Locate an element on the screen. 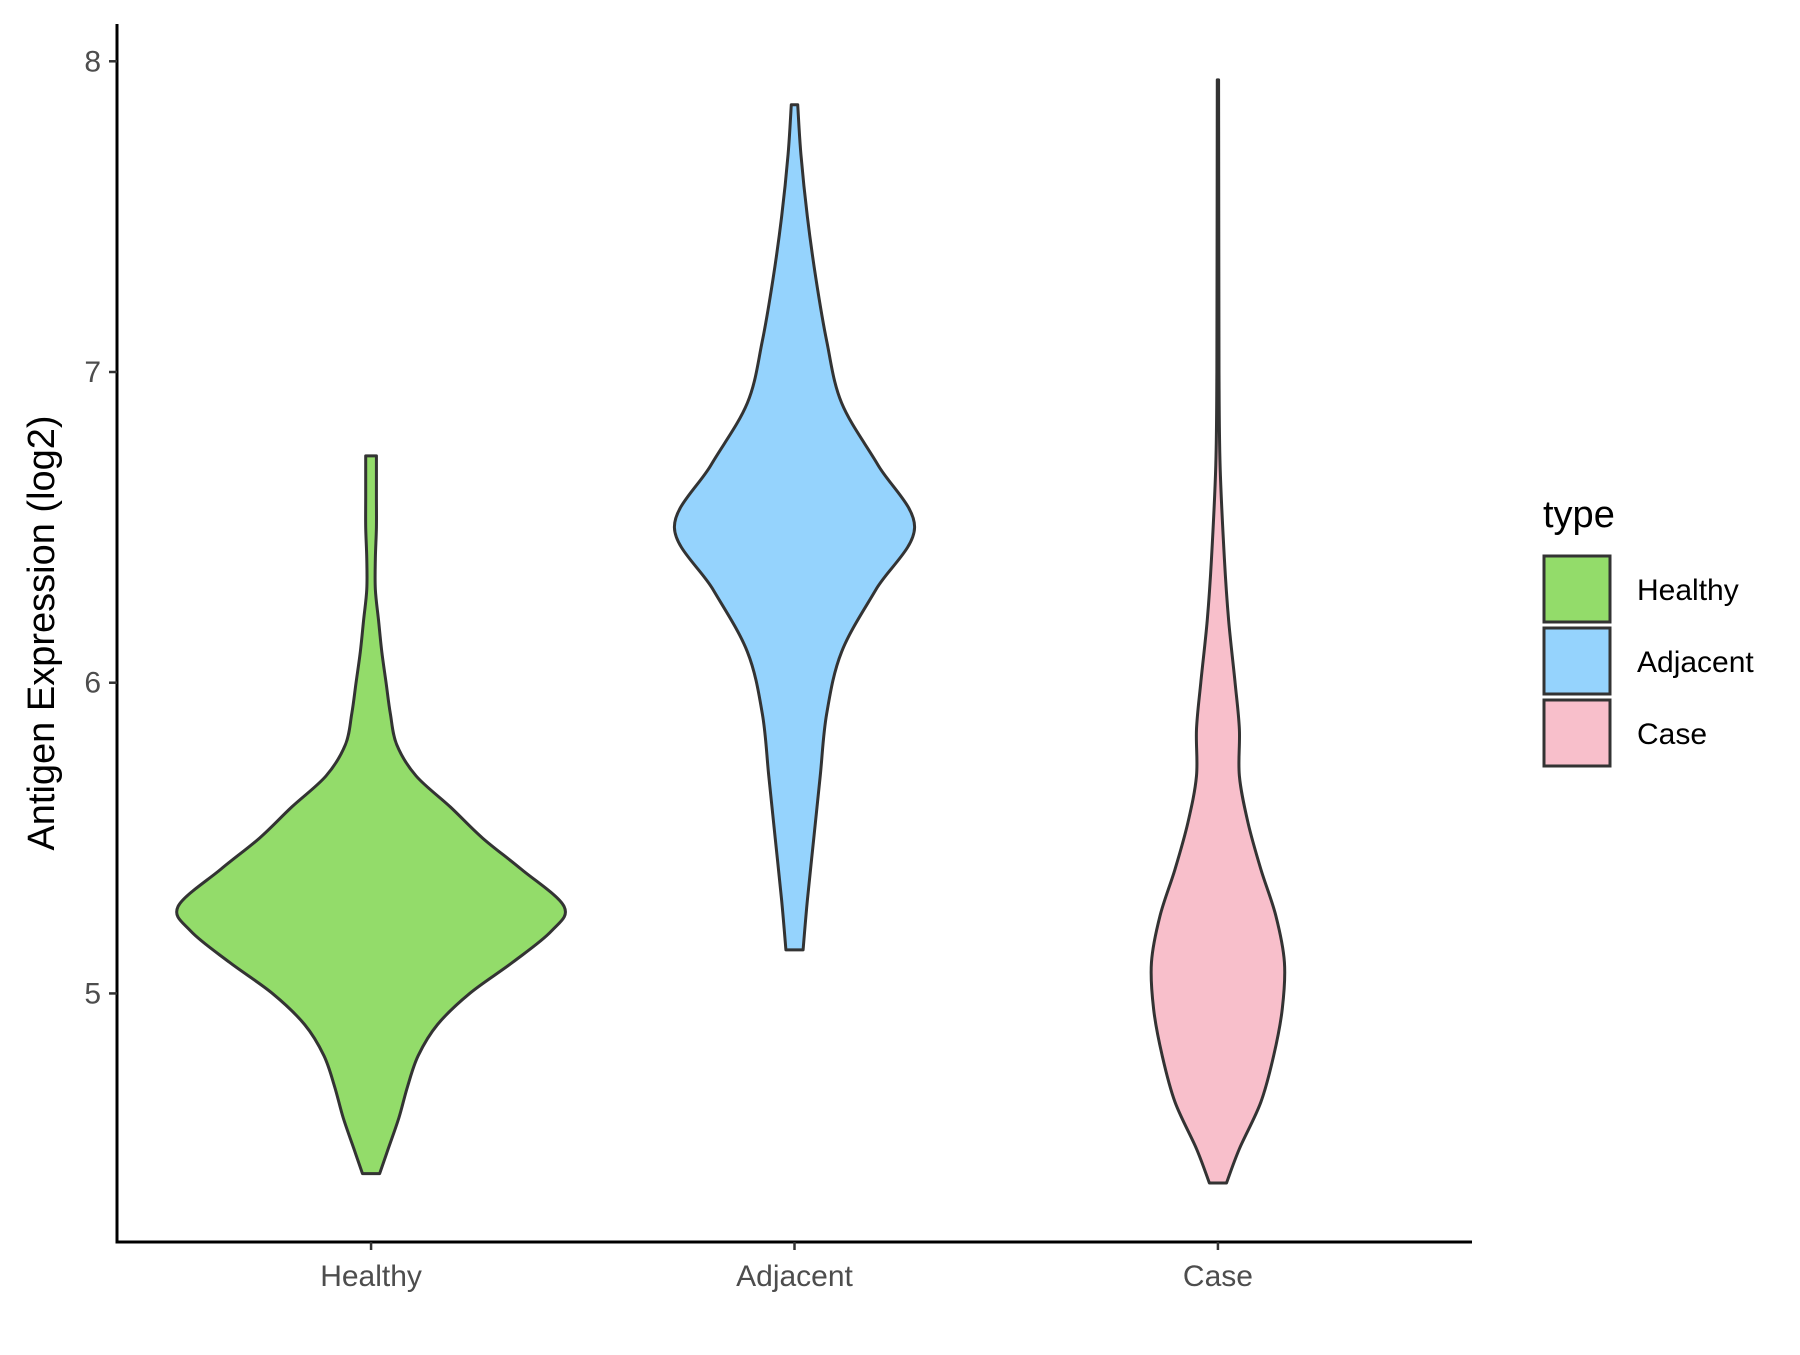 The height and width of the screenshot is (1355, 1800). legend-items: Healthy Adjacent Case is located at coordinates (1648, 661).